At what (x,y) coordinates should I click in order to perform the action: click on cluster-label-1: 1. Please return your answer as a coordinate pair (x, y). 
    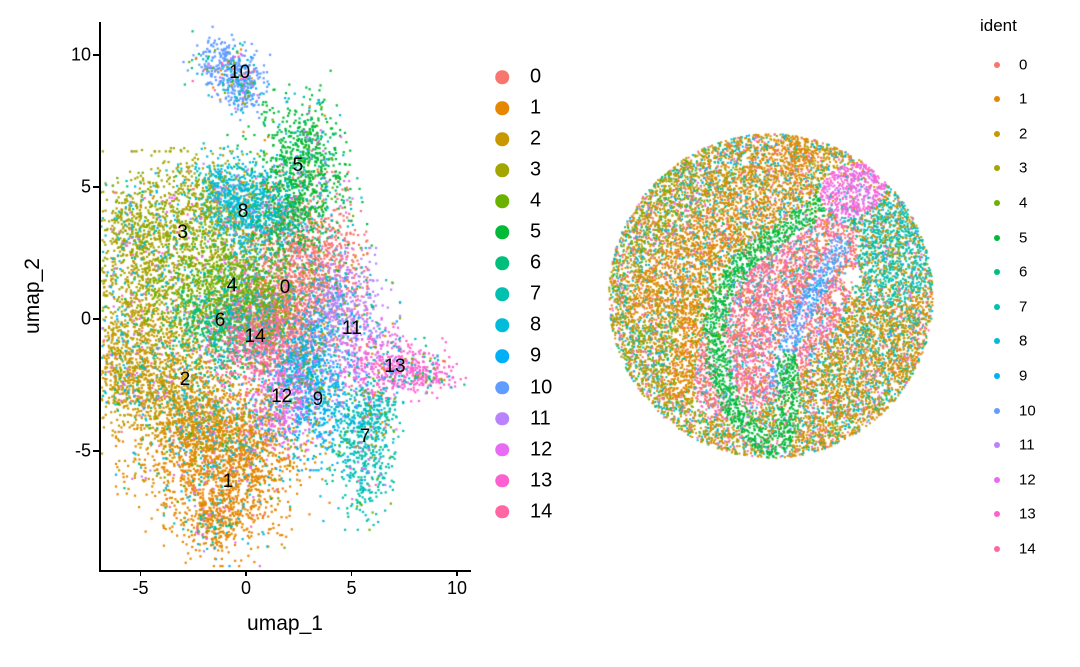
    Looking at the image, I should click on (228, 481).